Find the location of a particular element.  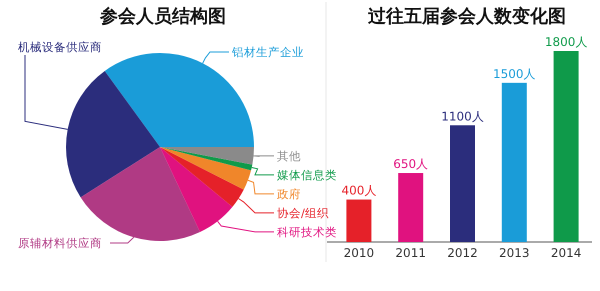

title: 过往五届参会人数变化图 is located at coordinates (467, 16).